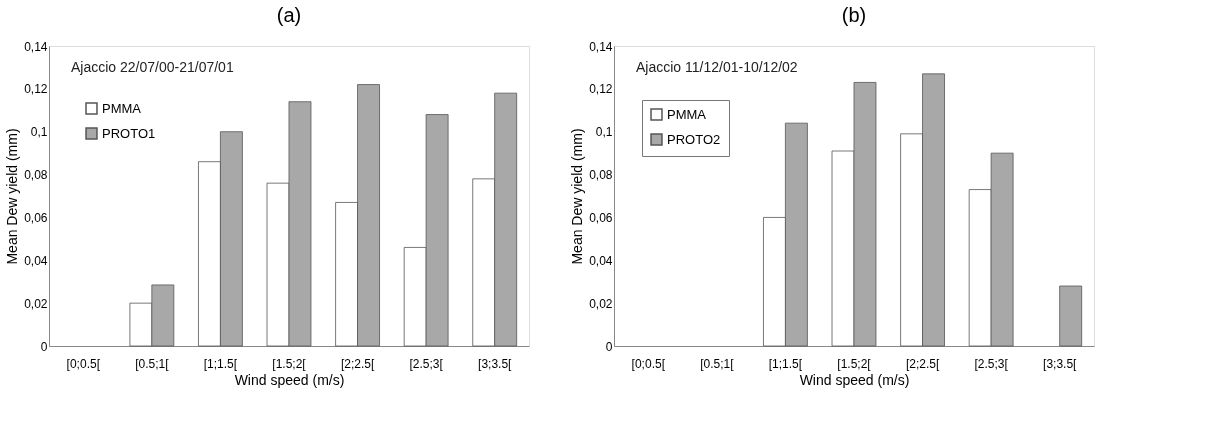 The height and width of the screenshot is (446, 1207). What do you see at coordinates (129, 133) in the screenshot?
I see `legend-label: PROTO1` at bounding box center [129, 133].